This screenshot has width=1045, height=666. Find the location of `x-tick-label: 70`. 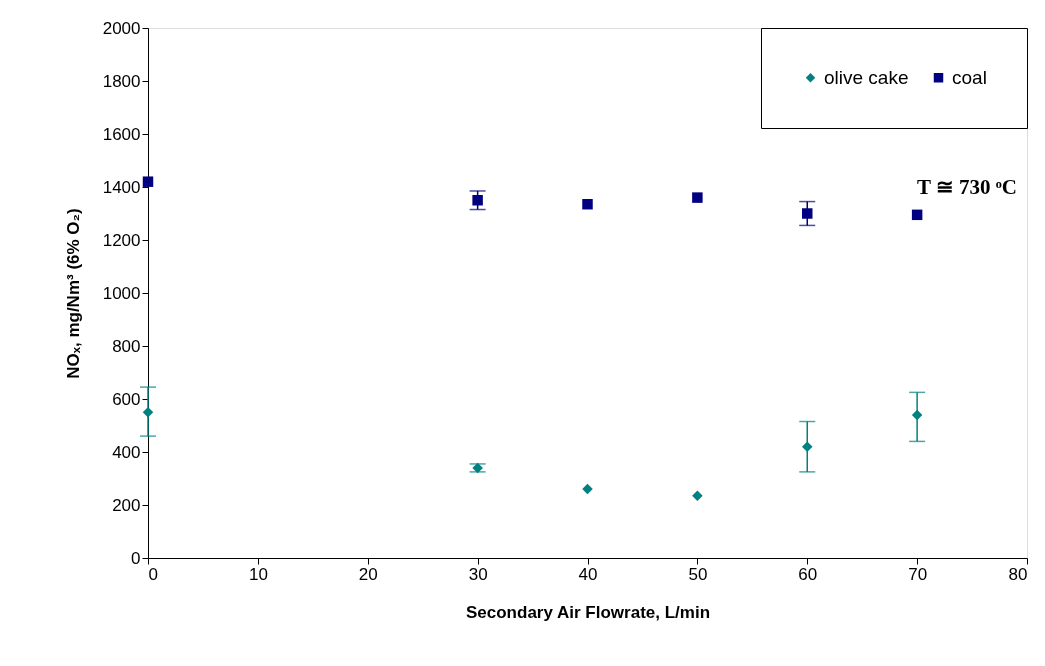

x-tick-label: 70 is located at coordinates (918, 574).